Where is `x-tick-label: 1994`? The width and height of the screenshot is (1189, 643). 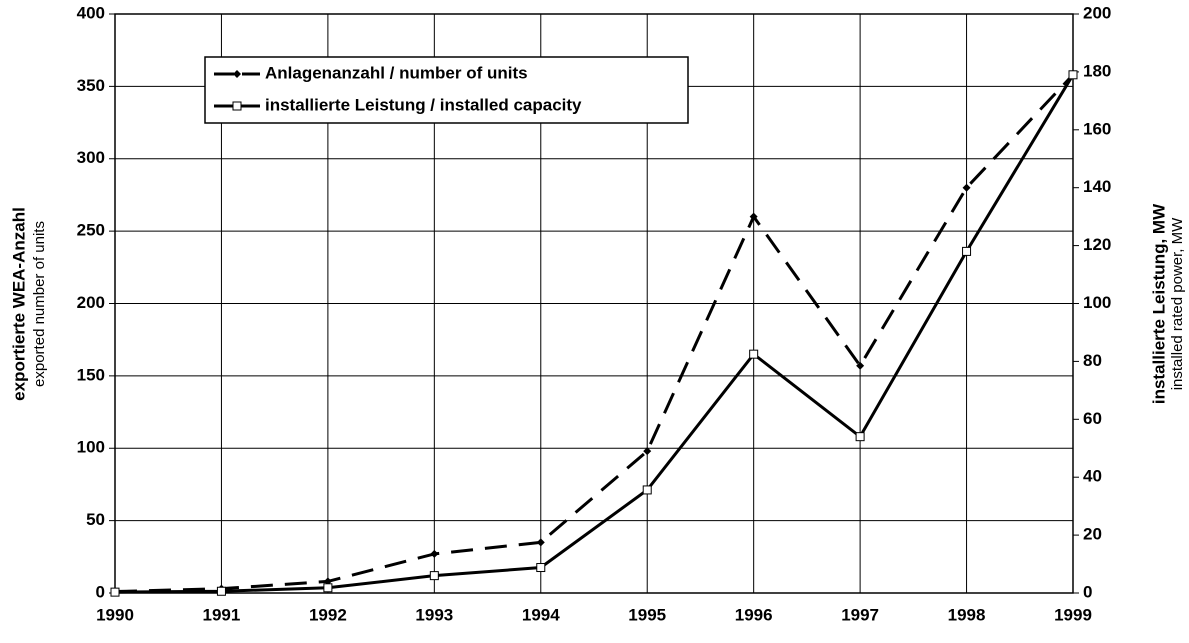 x-tick-label: 1994 is located at coordinates (541, 614).